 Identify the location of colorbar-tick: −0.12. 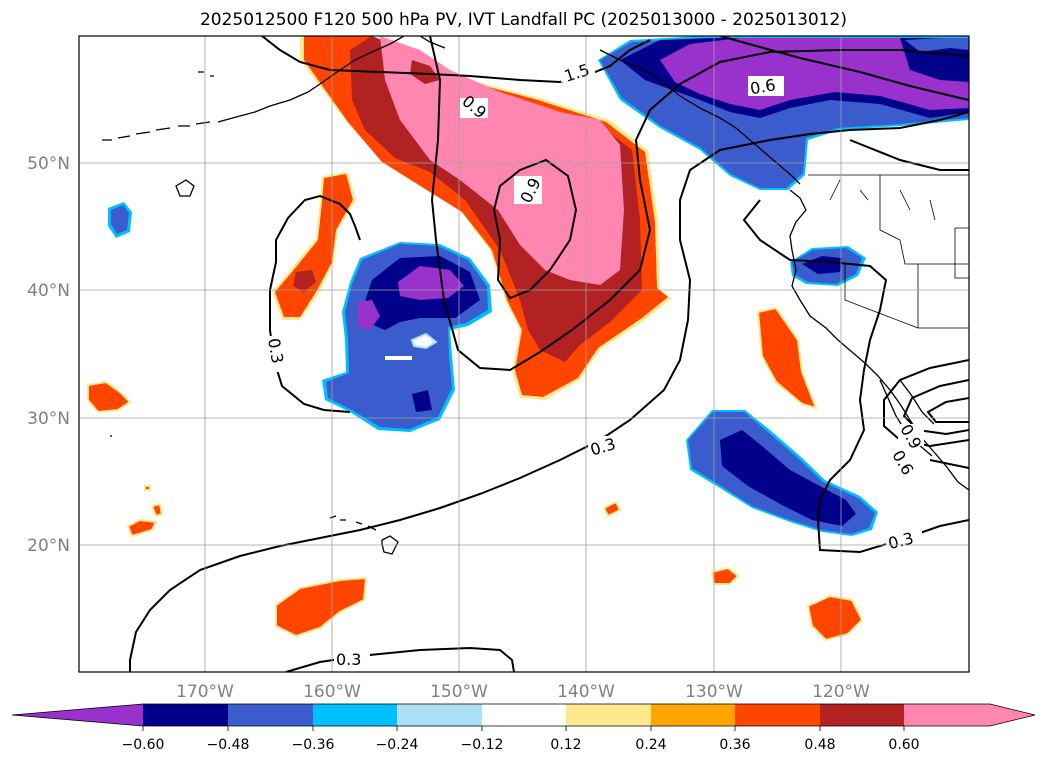
(482, 745).